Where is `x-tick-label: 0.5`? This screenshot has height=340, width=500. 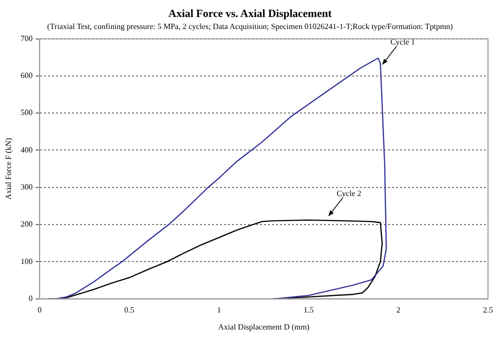 x-tick-label: 0.5 is located at coordinates (129, 310).